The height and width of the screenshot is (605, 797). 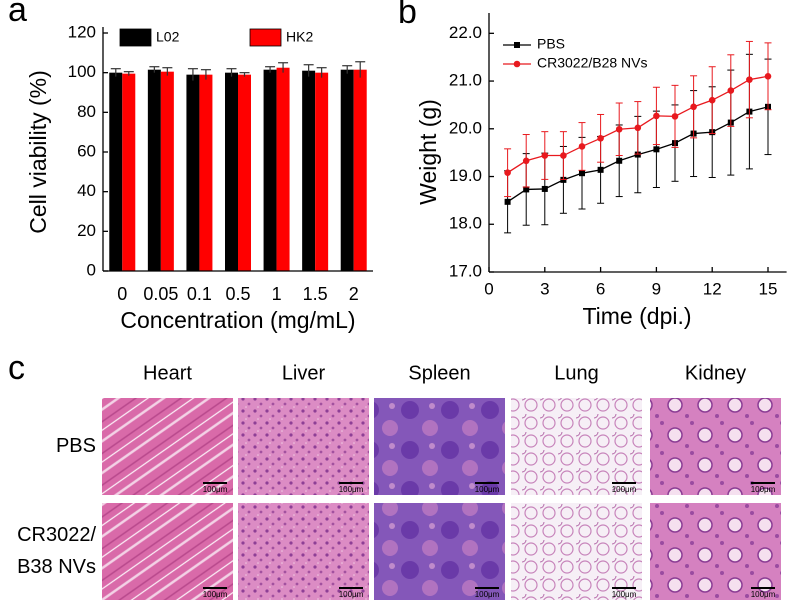 What do you see at coordinates (76, 446) in the screenshot?
I see `row-label: PBS` at bounding box center [76, 446].